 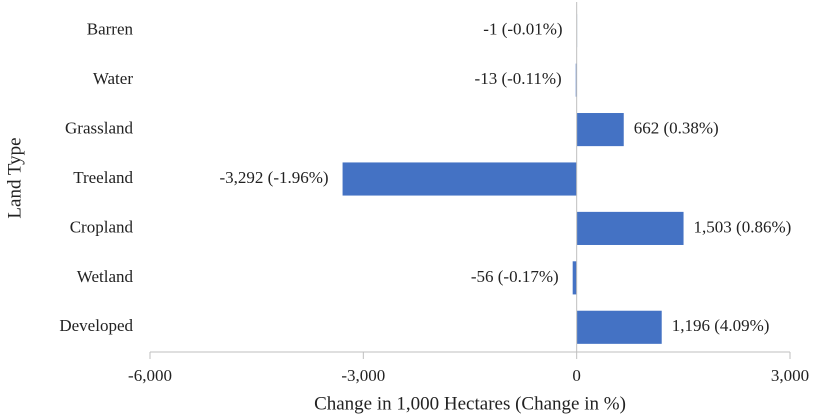 I want to click on value-label: 662 (0.38%), so click(x=676, y=127).